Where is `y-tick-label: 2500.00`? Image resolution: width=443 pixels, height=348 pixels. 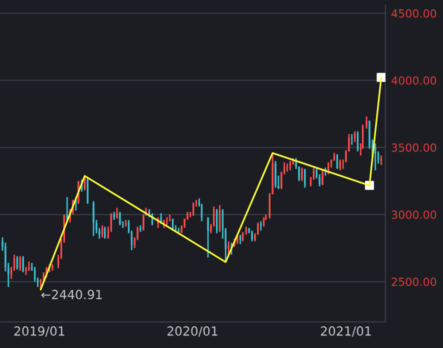 y-tick-label: 2500.00 is located at coordinates (414, 282).